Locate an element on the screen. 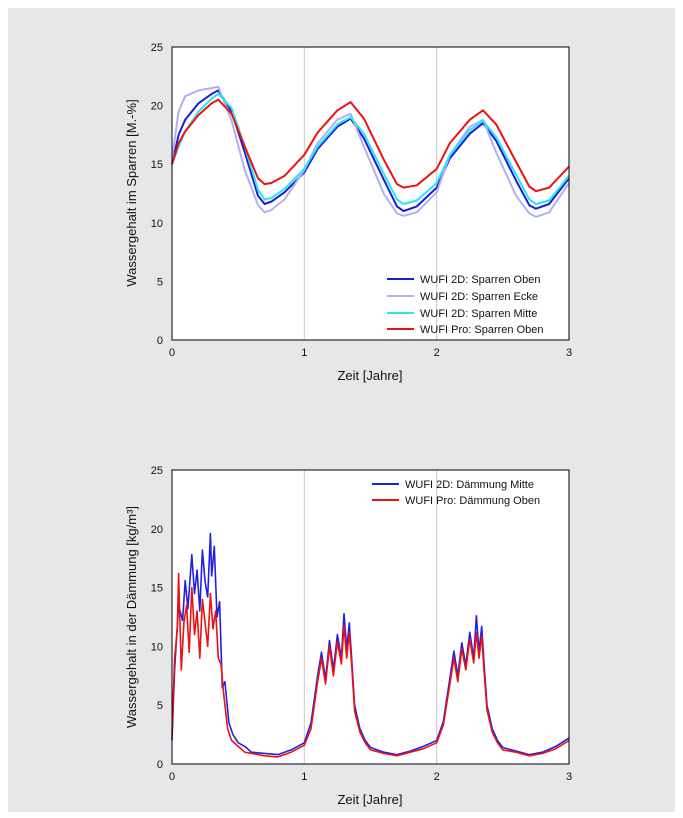 The width and height of the screenshot is (683, 818). legend-label: WUFI Pro: Dämmung Oben is located at coordinates (472, 501).